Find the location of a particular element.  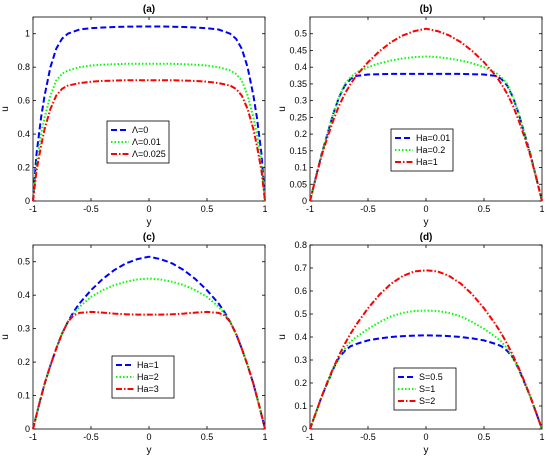

legend-entry-label: S=1 is located at coordinates (427, 389).